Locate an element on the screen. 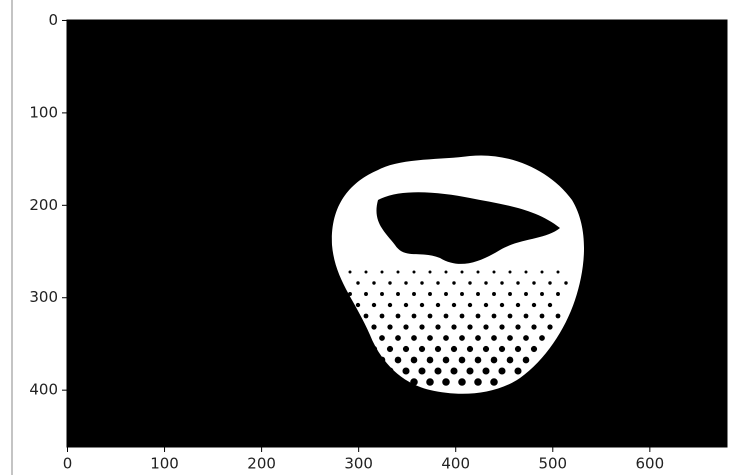  mask-dots is located at coordinates (457, 328).